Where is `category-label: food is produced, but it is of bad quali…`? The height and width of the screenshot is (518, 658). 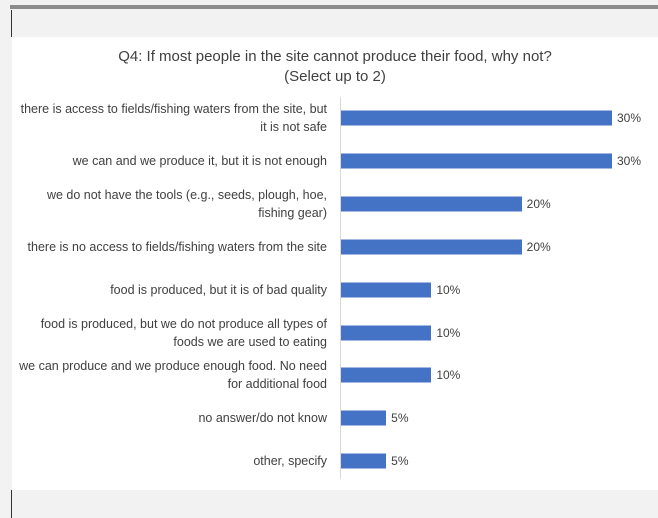
category-label: food is produced, but it is of bad quali… is located at coordinates (218, 289).